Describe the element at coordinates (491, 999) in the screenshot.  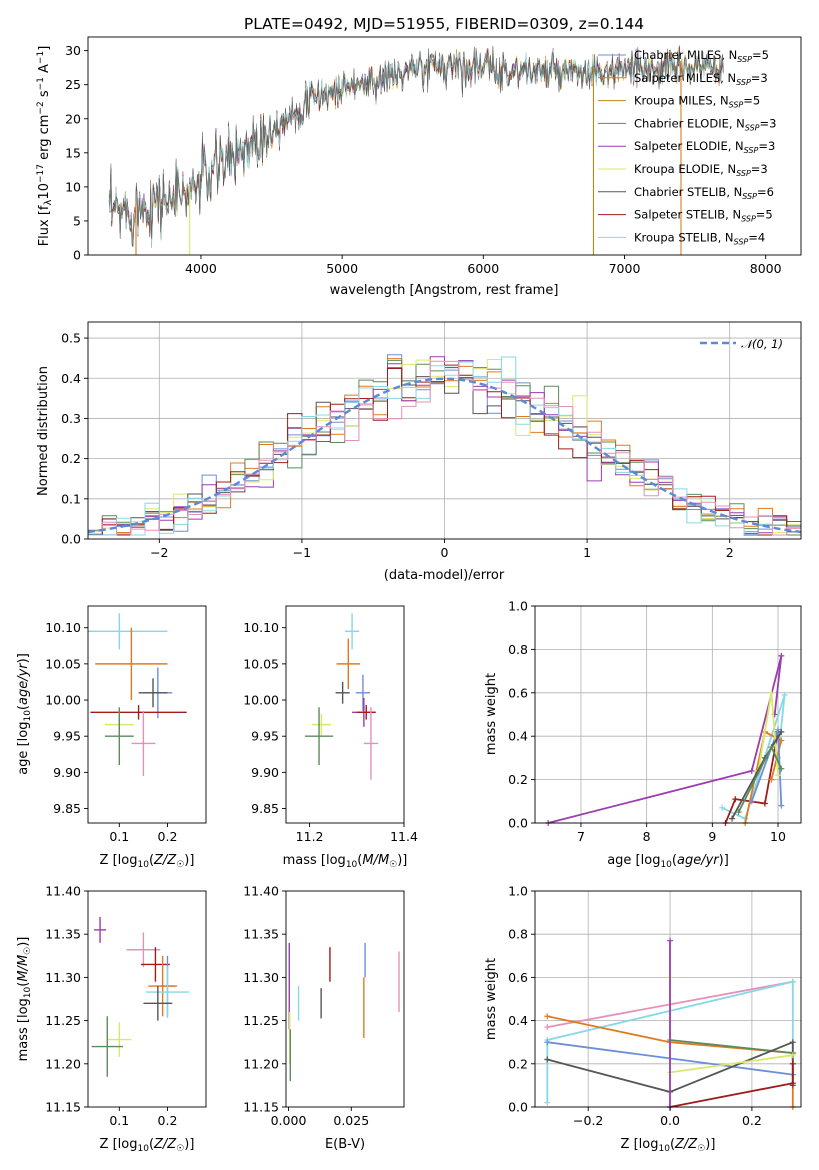
I see `y-axis-label: mass weight` at that location.